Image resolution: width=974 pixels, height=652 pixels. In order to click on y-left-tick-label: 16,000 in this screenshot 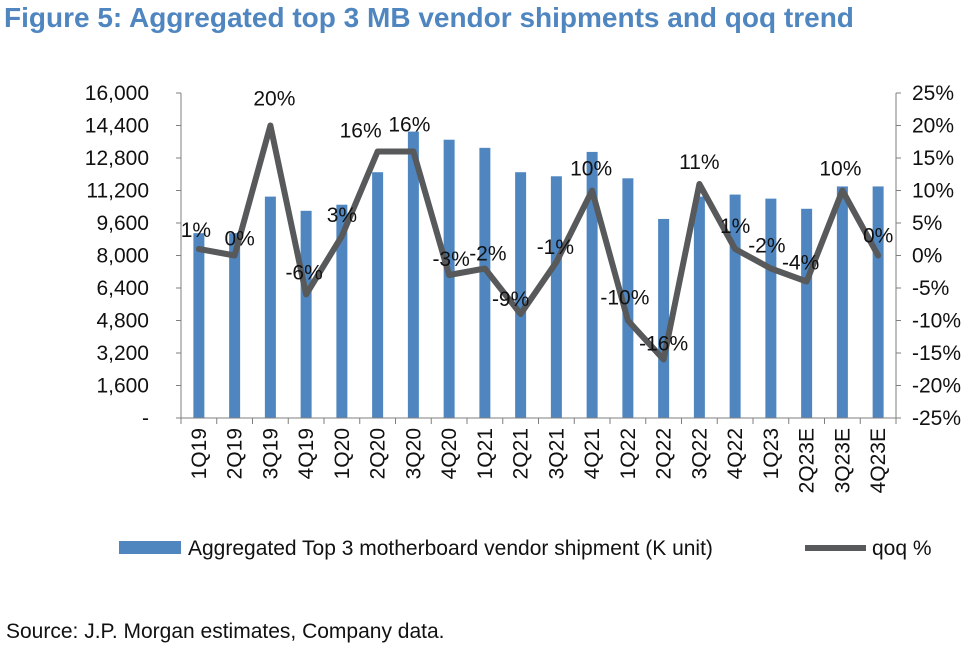, I will do `click(117, 93)`.